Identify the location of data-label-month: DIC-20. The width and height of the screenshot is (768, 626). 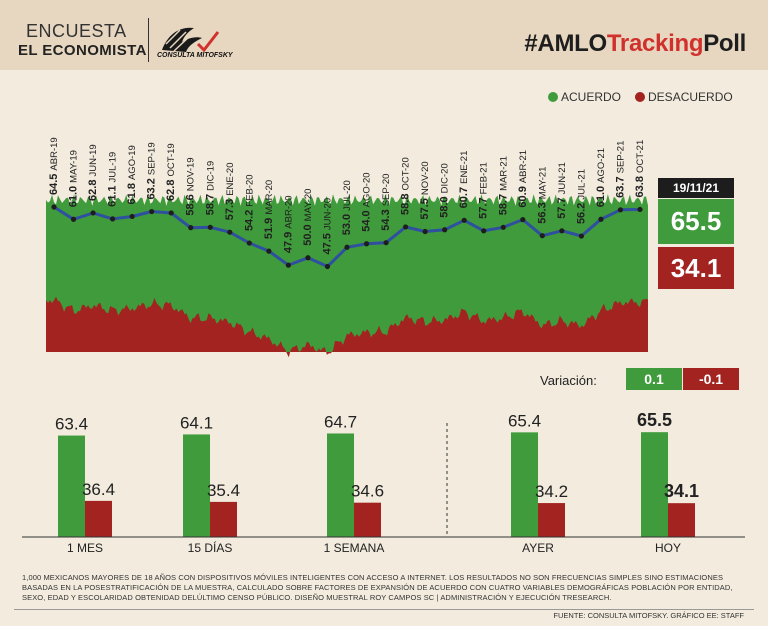
(445, 178).